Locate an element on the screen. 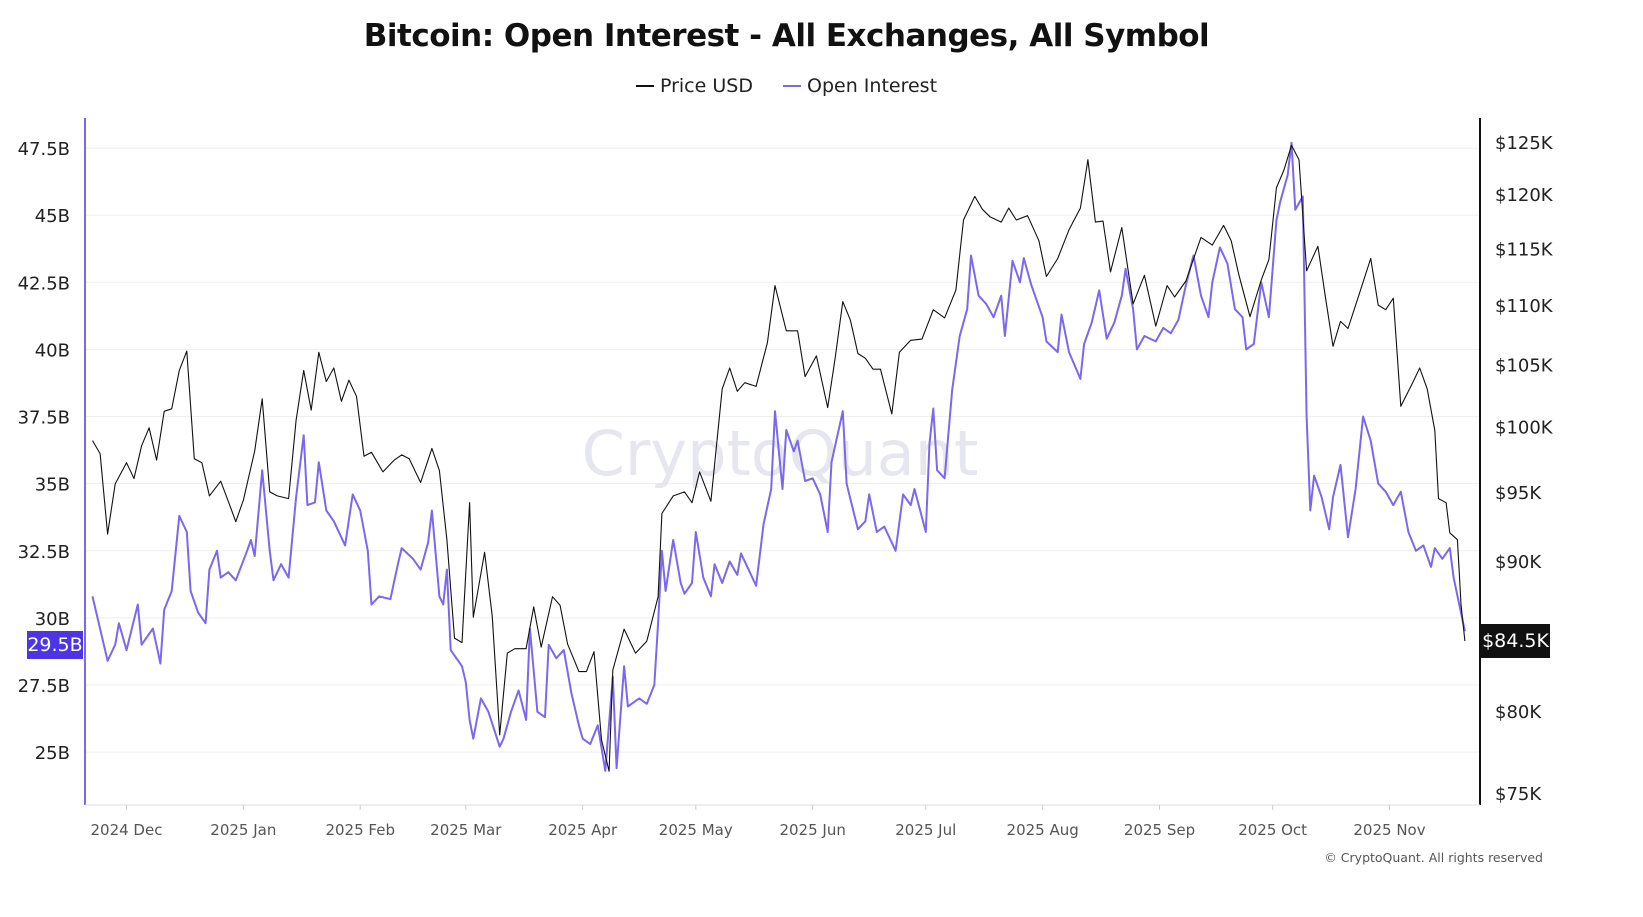  y-left-tick-label: 40B is located at coordinates (52, 350).